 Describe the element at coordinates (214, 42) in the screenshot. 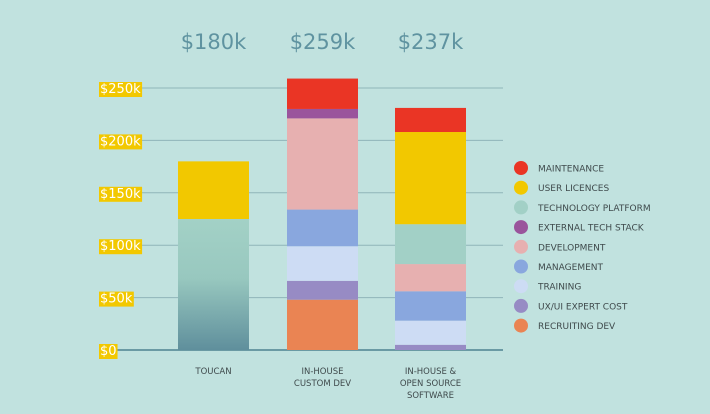

I see `bar-total-label: $180k` at that location.